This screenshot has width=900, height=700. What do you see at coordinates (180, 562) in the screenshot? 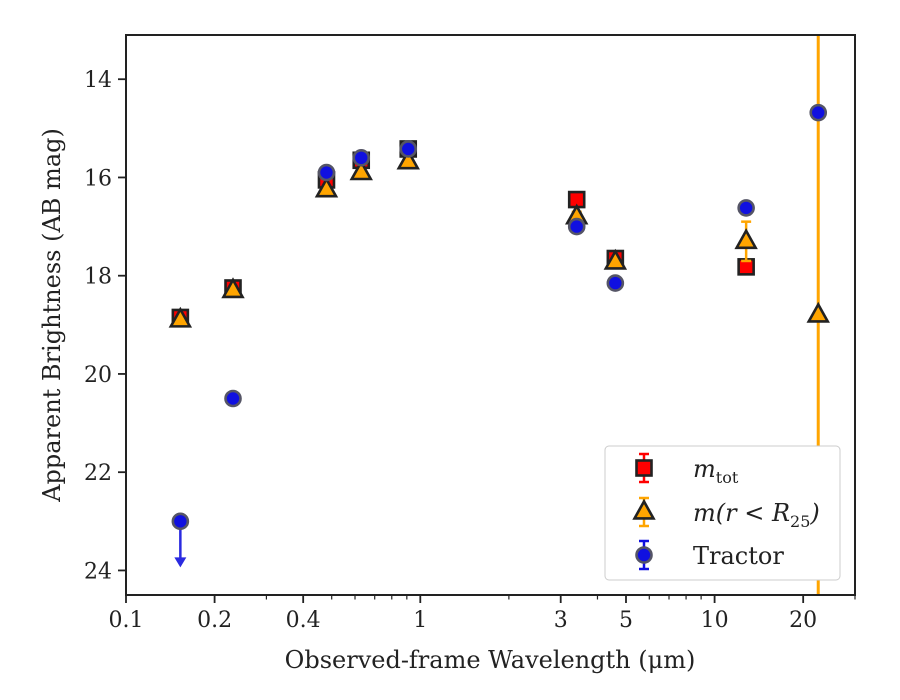
I see `upper-limit-arrow-head` at bounding box center [180, 562].